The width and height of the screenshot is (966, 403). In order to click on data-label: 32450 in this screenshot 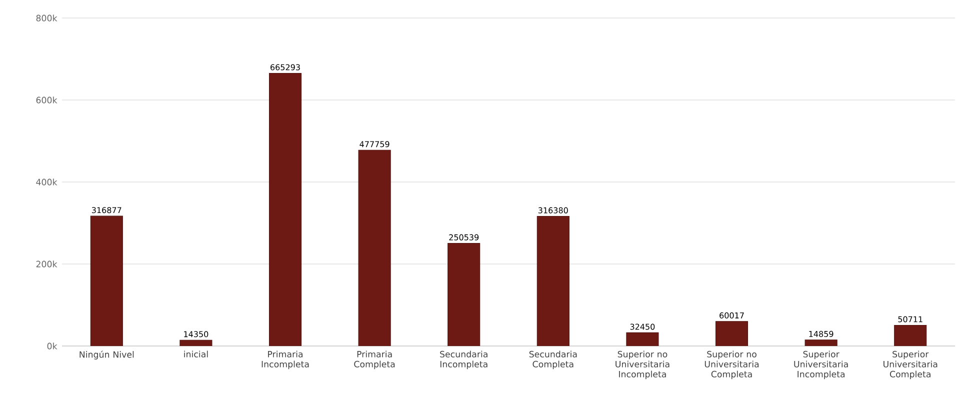, I will do `click(642, 327)`.